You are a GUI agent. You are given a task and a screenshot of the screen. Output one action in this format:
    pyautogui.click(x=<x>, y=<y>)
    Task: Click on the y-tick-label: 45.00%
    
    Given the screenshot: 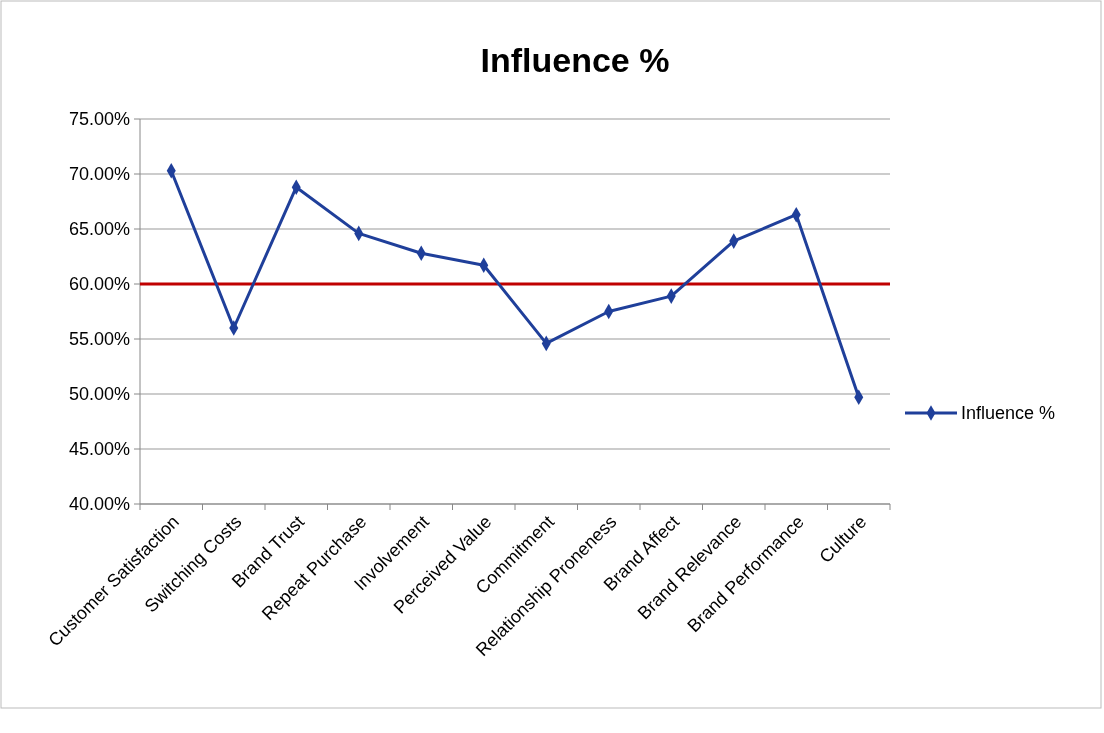 What is the action you would take?
    pyautogui.click(x=99, y=449)
    